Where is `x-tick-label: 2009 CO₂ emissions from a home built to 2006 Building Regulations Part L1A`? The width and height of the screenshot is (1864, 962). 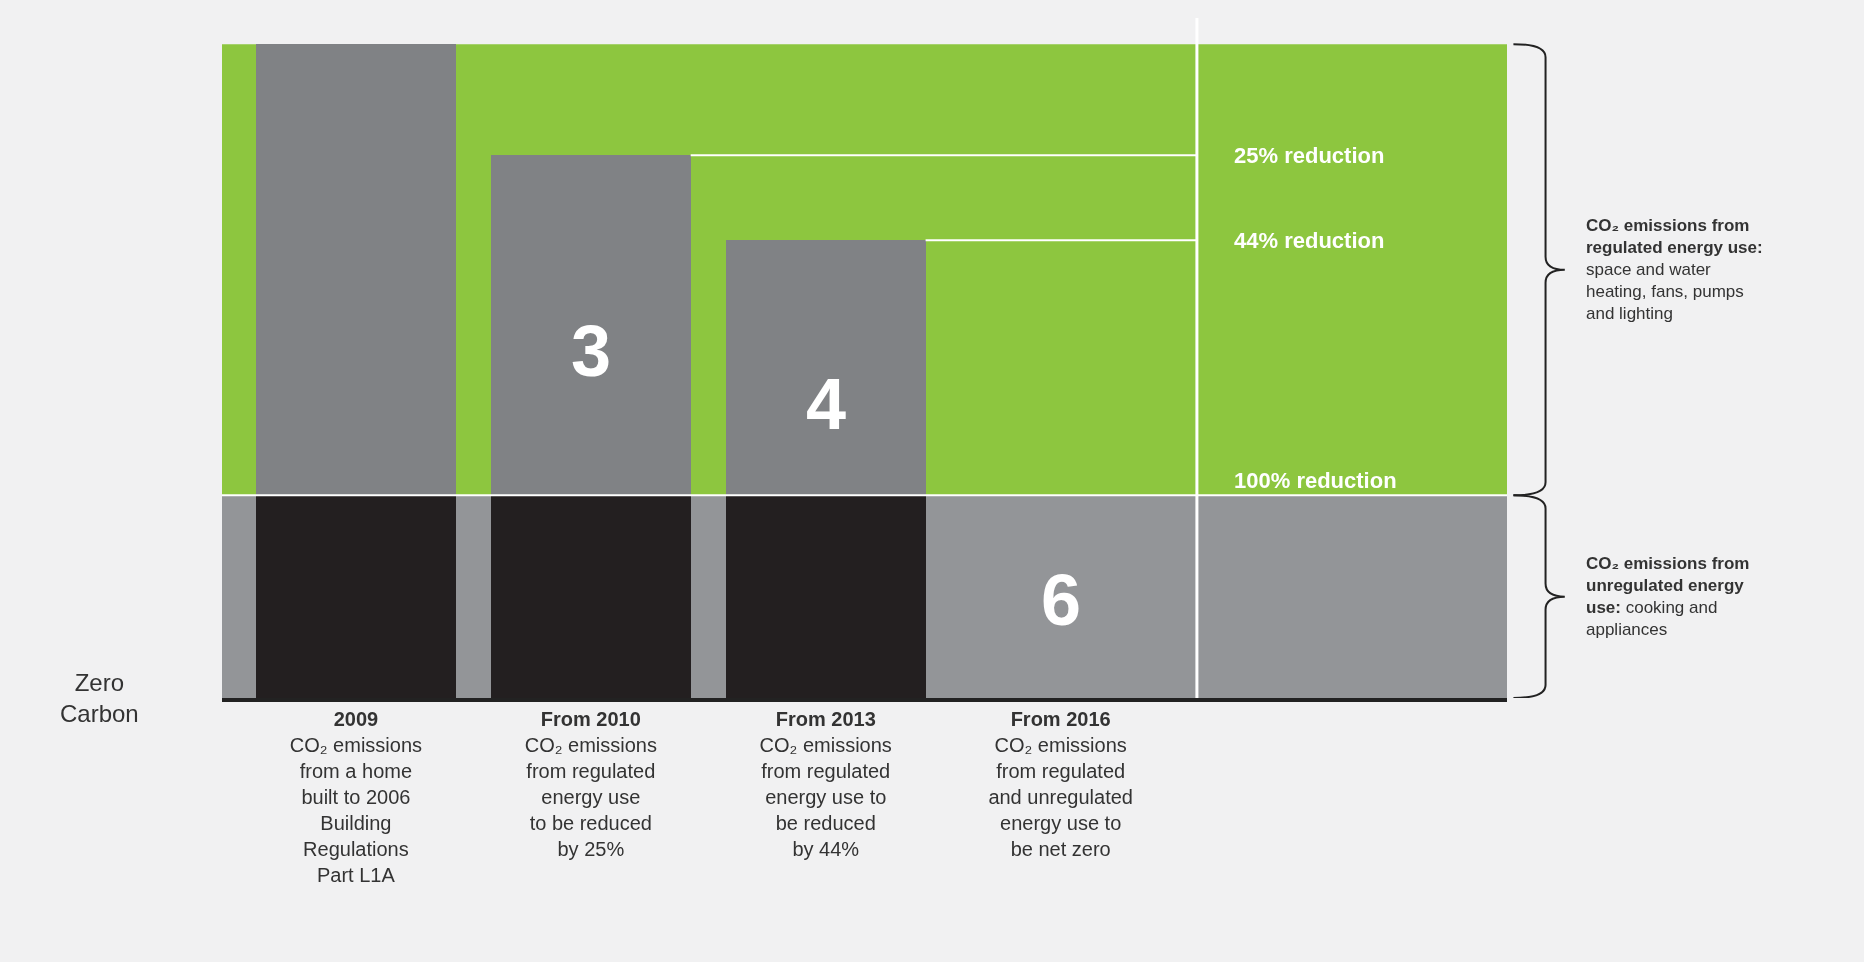
x-tick-label: 2009 CO₂ emissions from a home built to 2006 Building Regulations Part L1A is located at coordinates (356, 797).